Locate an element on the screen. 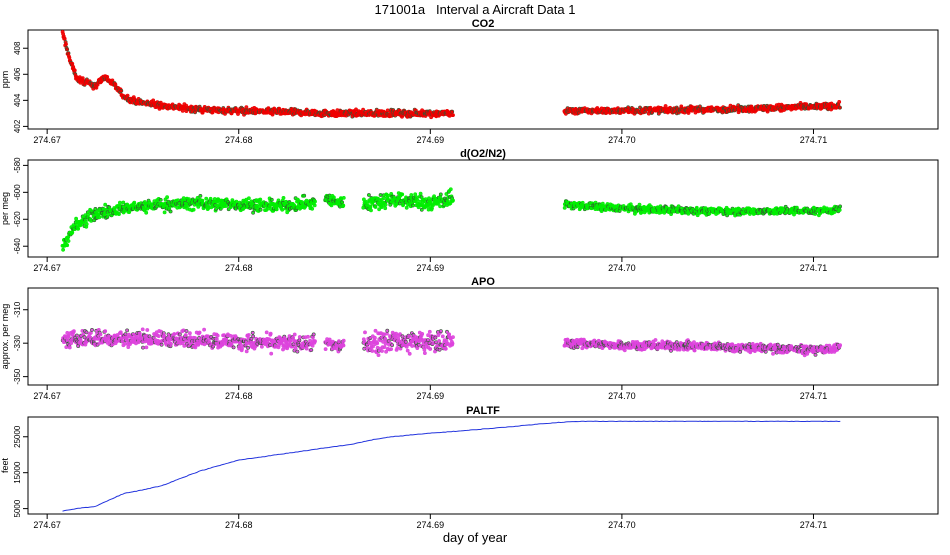 This screenshot has width=950, height=555. data-marks-co2 is located at coordinates (451, 75).